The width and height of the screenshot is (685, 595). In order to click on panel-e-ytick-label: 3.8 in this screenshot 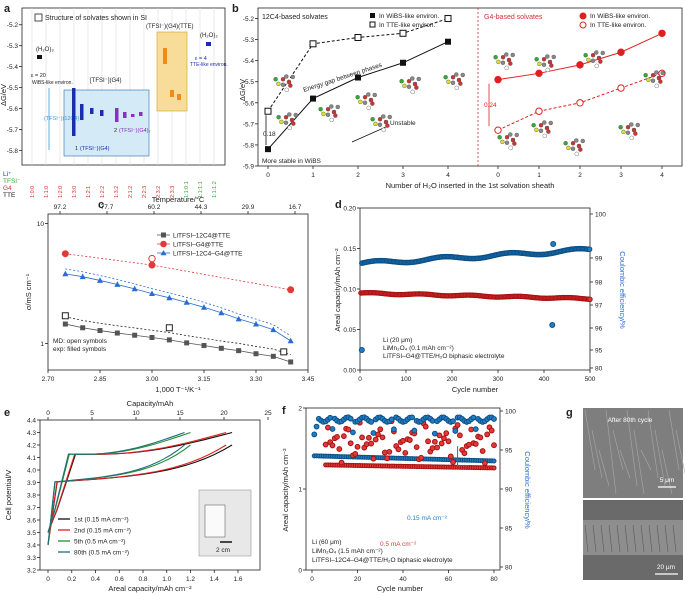, I will do `click(31, 496)`.